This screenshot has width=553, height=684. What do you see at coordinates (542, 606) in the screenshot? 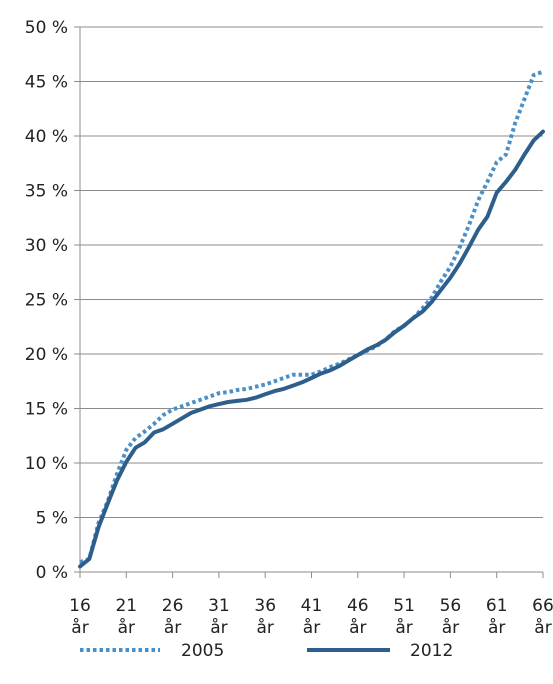
I see `x-tick-label-number: 66` at bounding box center [542, 606].